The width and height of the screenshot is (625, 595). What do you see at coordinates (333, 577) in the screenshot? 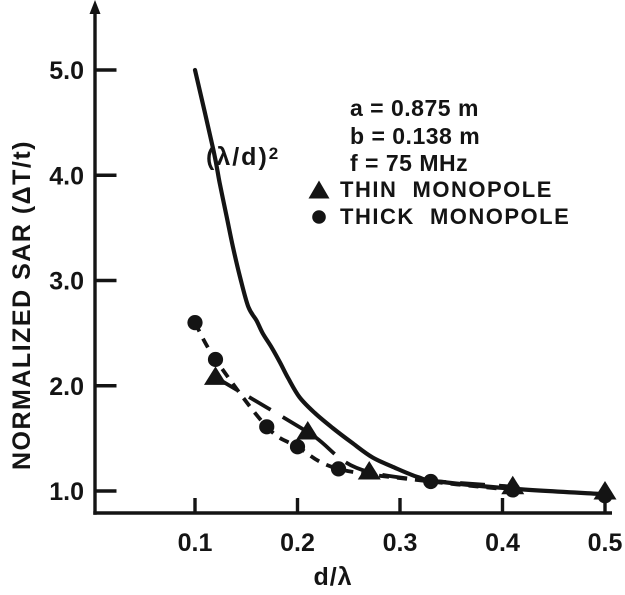
I see `x-axis-title: d/λ` at bounding box center [333, 577].